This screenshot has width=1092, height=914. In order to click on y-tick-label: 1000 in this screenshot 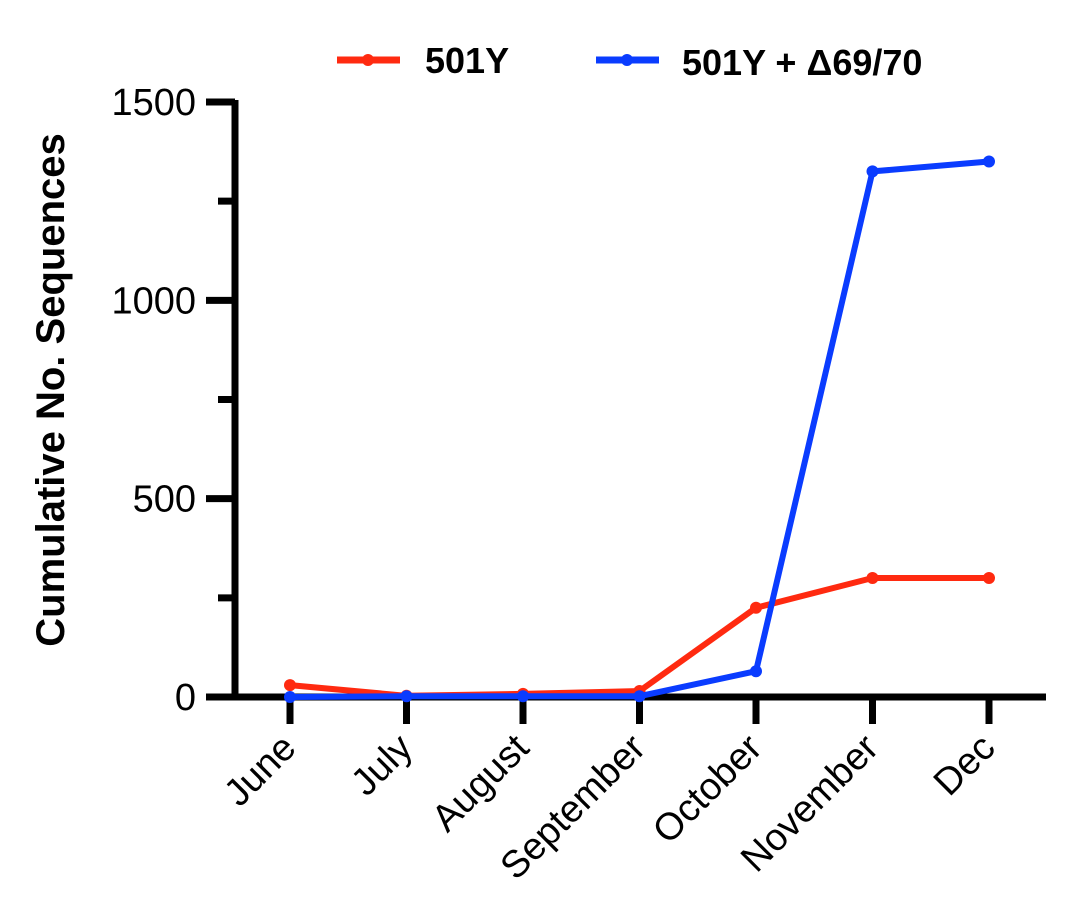, I will do `click(153, 301)`.